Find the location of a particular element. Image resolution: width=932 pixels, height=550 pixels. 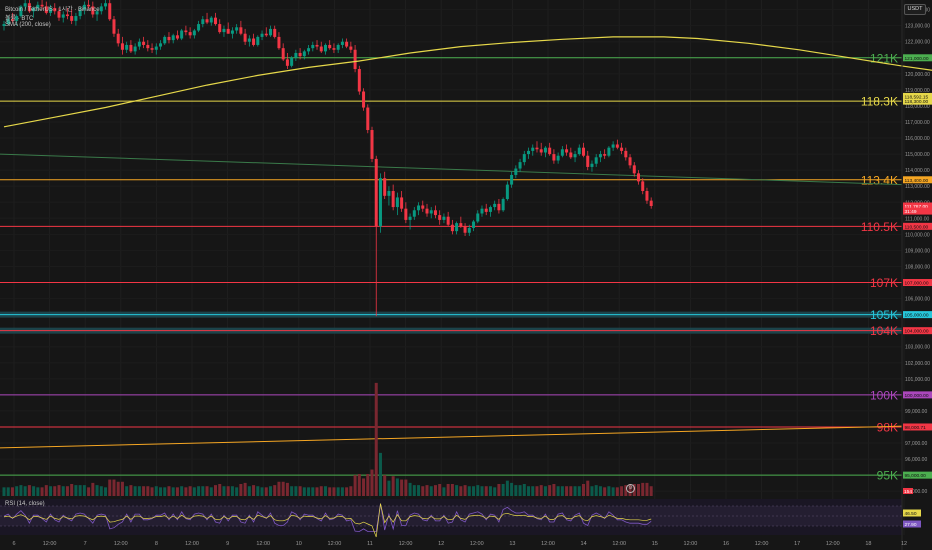

time-tick-label: 18 is located at coordinates (868, 544).